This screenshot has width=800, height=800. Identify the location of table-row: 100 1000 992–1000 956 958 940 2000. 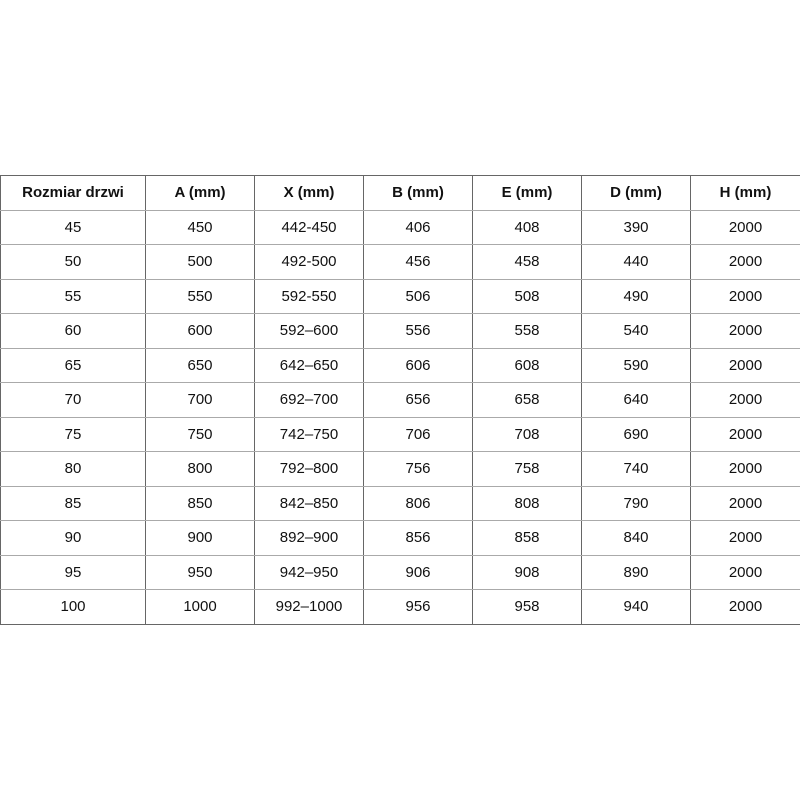
(400, 607).